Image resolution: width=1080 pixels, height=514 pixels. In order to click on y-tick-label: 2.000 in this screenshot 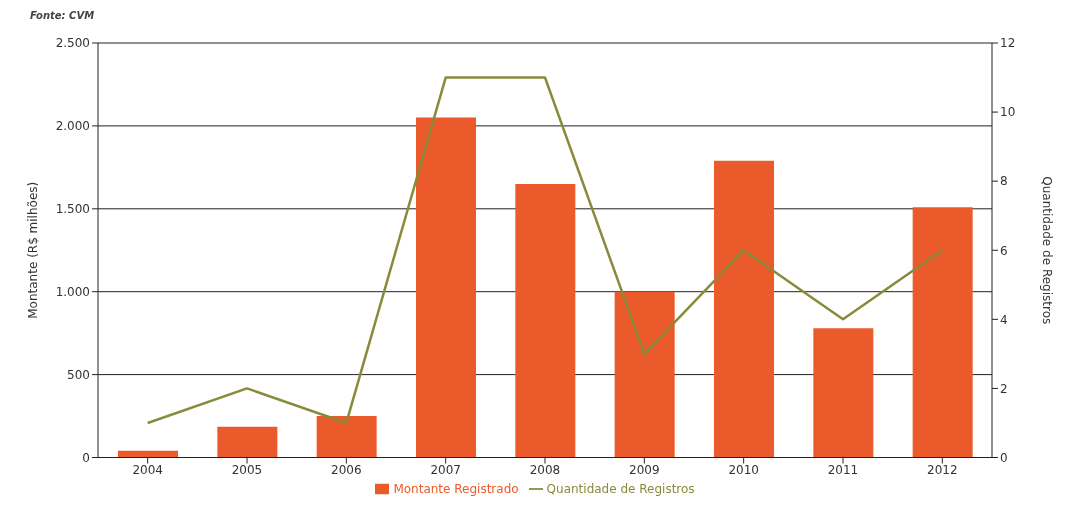, I will do `click(72, 126)`.